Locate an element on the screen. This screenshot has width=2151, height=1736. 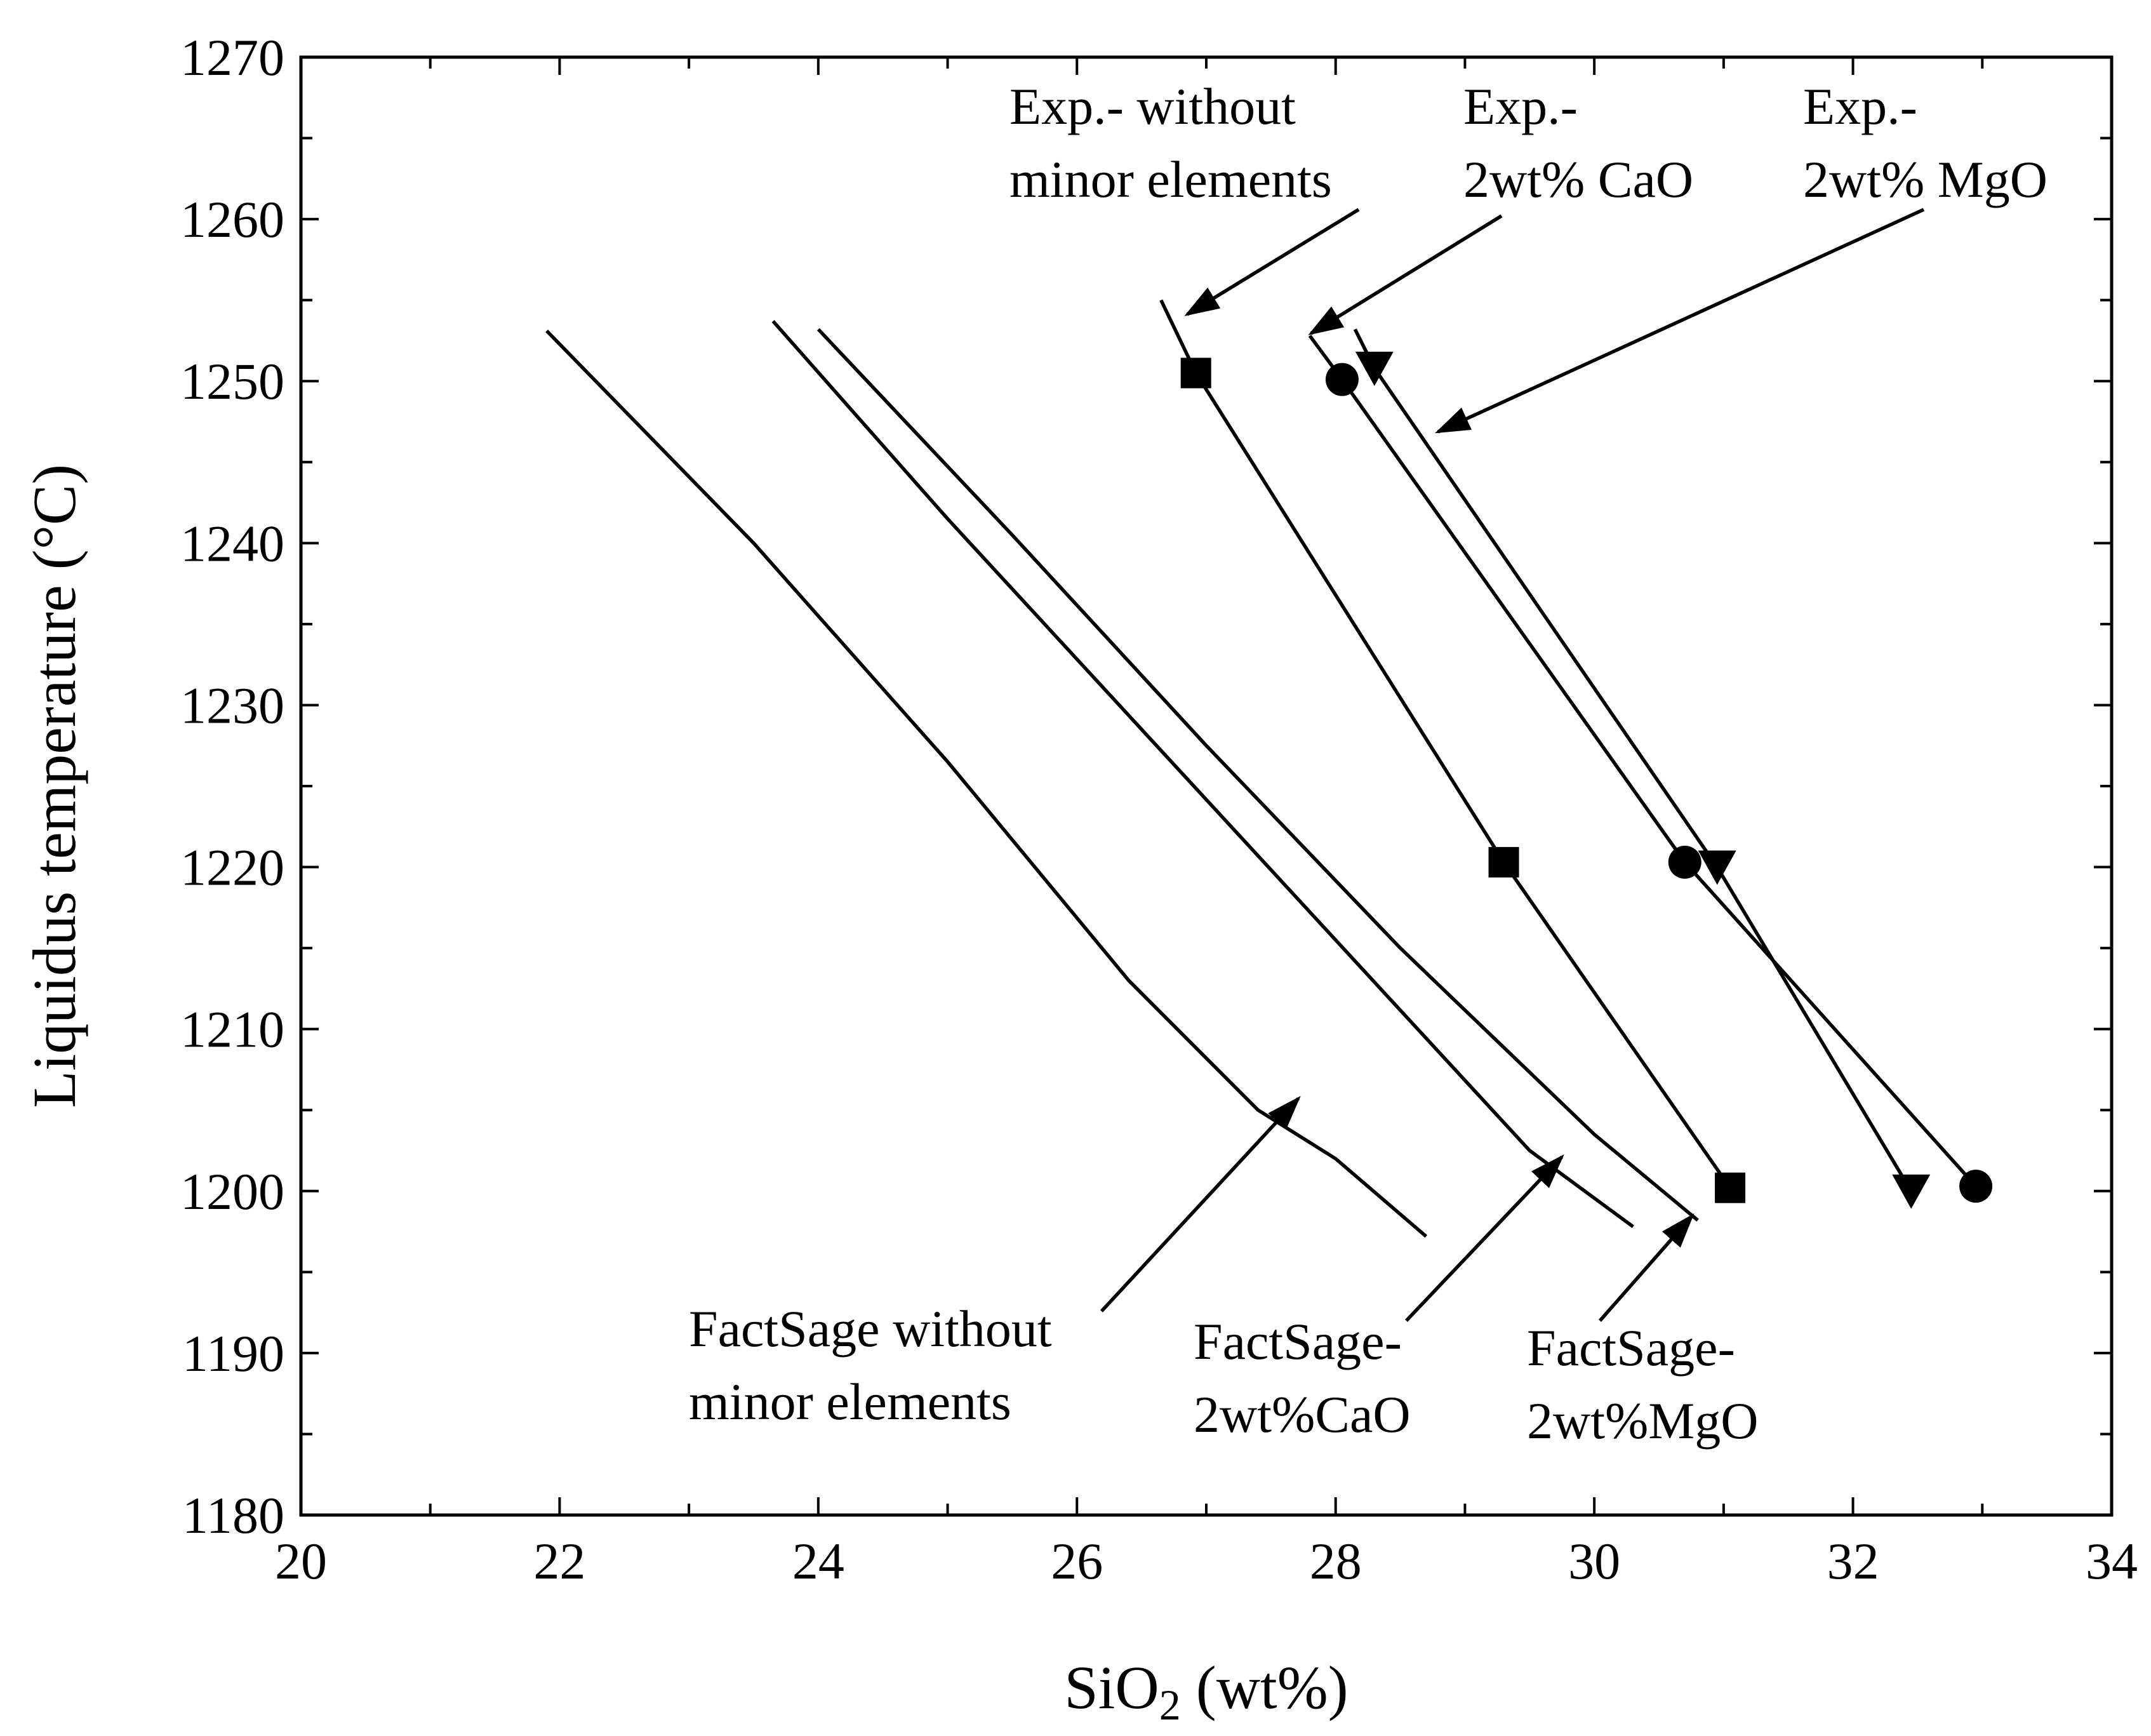
x-axis-title: SiO2 (wt%) is located at coordinates (1206, 1691).